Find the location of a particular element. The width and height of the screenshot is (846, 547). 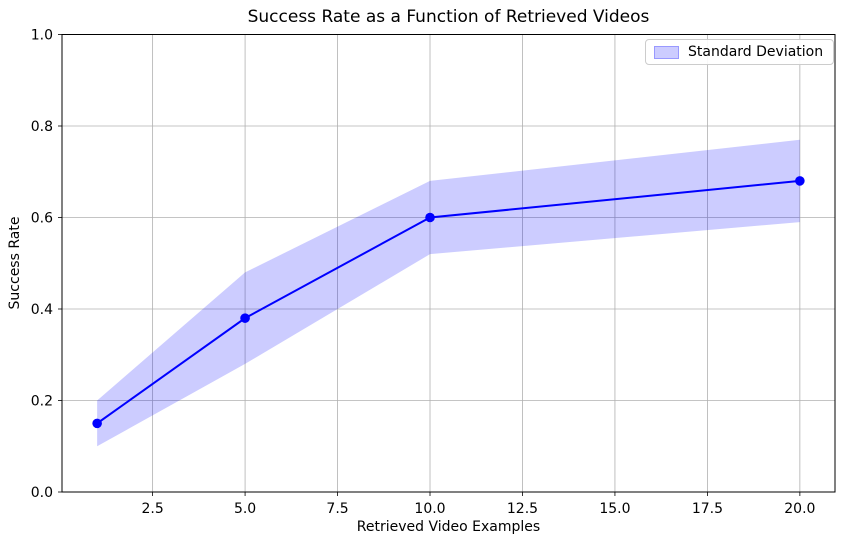

x-tick-label: 15.0 is located at coordinates (614, 509).